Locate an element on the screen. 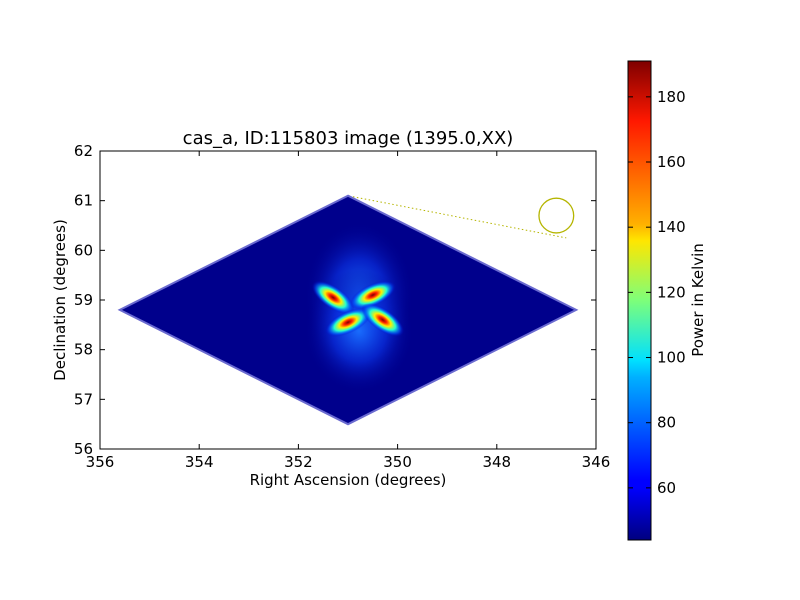  y-tick-label: 59 is located at coordinates (83, 300).